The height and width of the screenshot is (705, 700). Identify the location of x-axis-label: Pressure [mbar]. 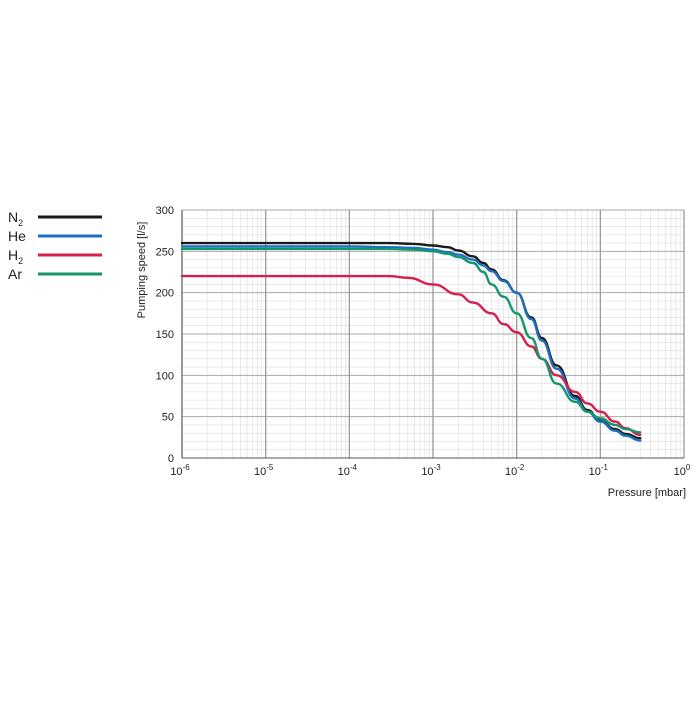
(647, 493).